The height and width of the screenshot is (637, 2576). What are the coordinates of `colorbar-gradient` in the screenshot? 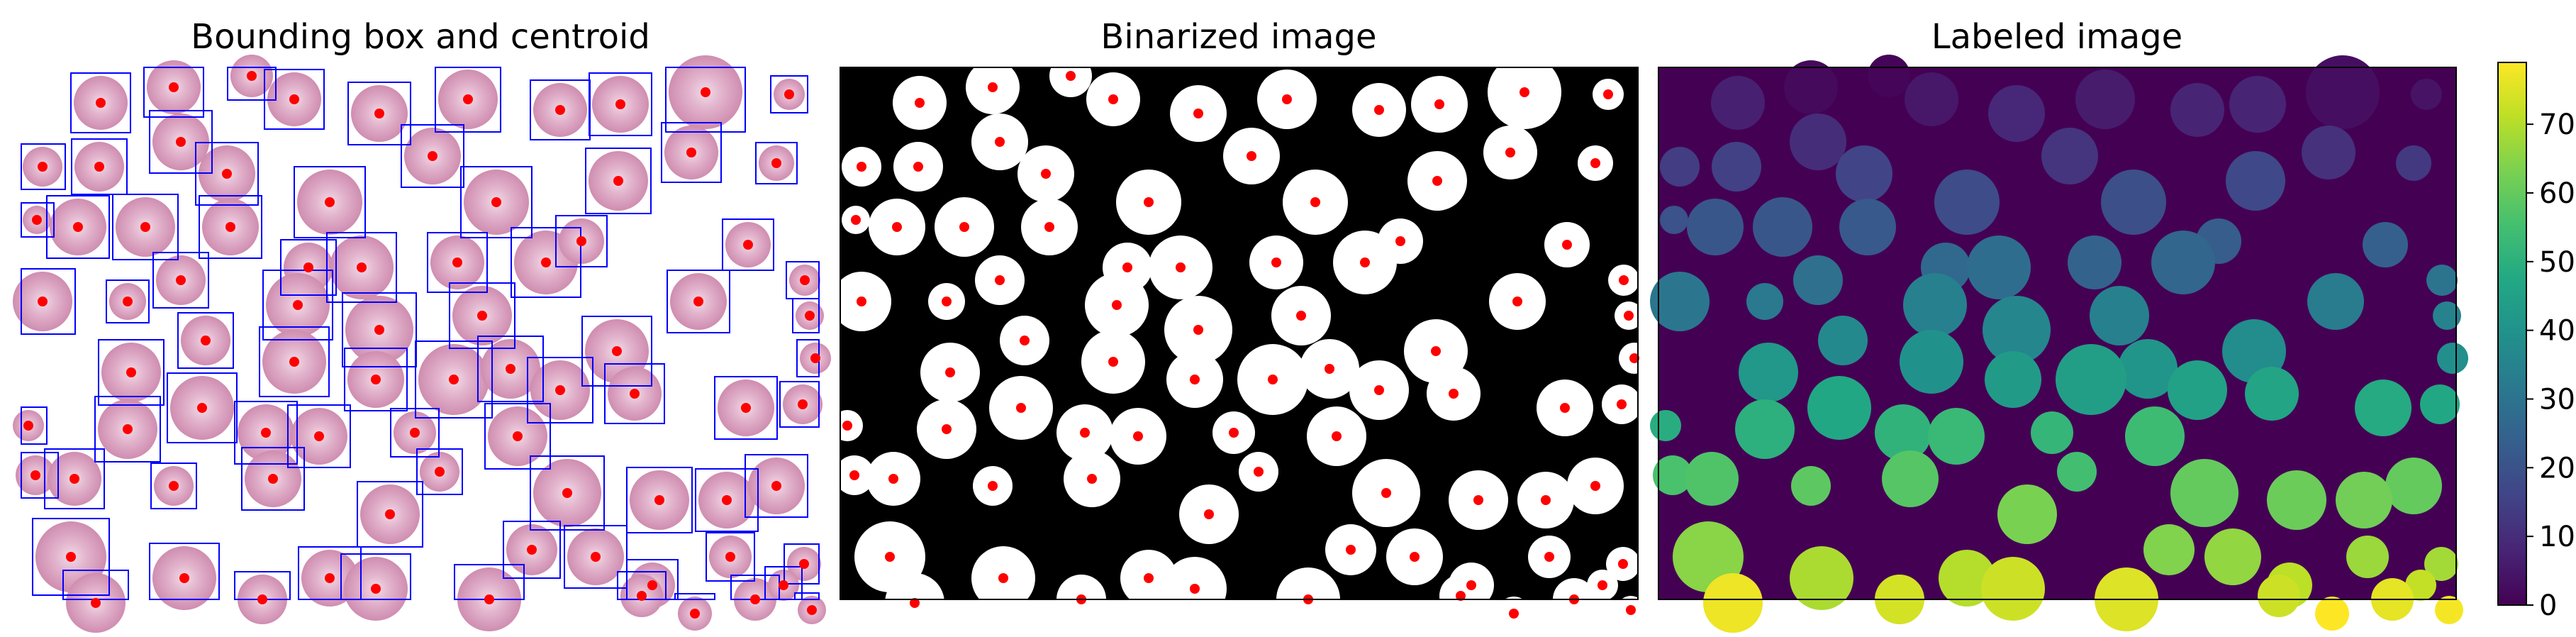 It's located at (2512, 334).